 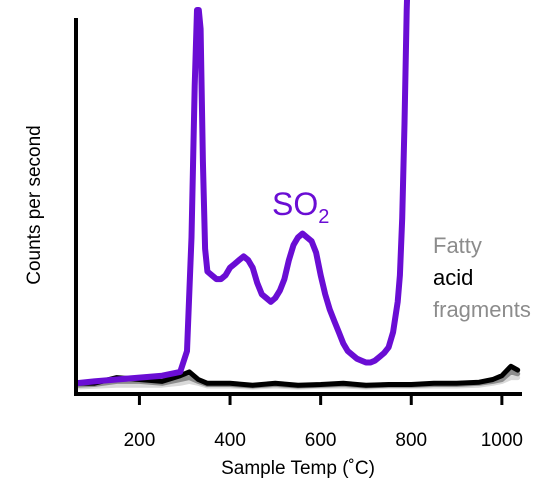 What do you see at coordinates (482, 309) in the screenshot?
I see `annotation-line-3: fragments` at bounding box center [482, 309].